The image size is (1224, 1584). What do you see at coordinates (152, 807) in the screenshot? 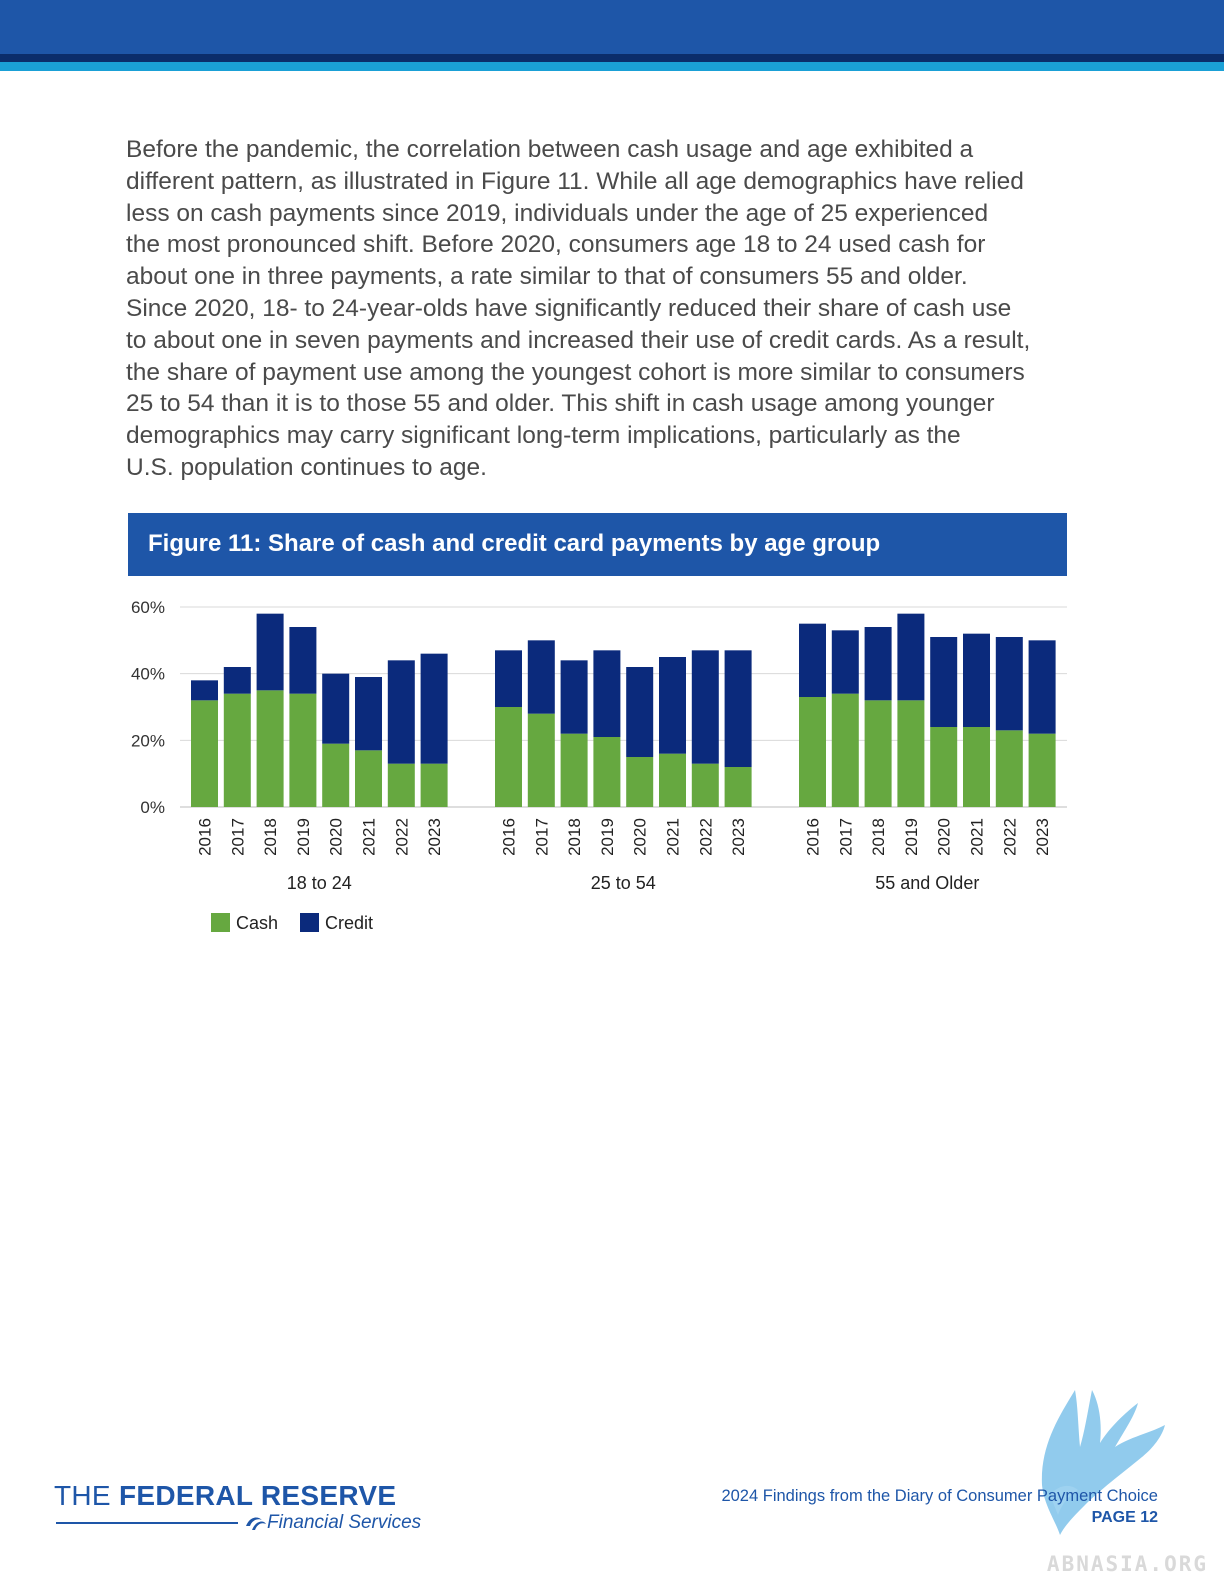
I see `y-tick-label: 0%` at bounding box center [152, 807].